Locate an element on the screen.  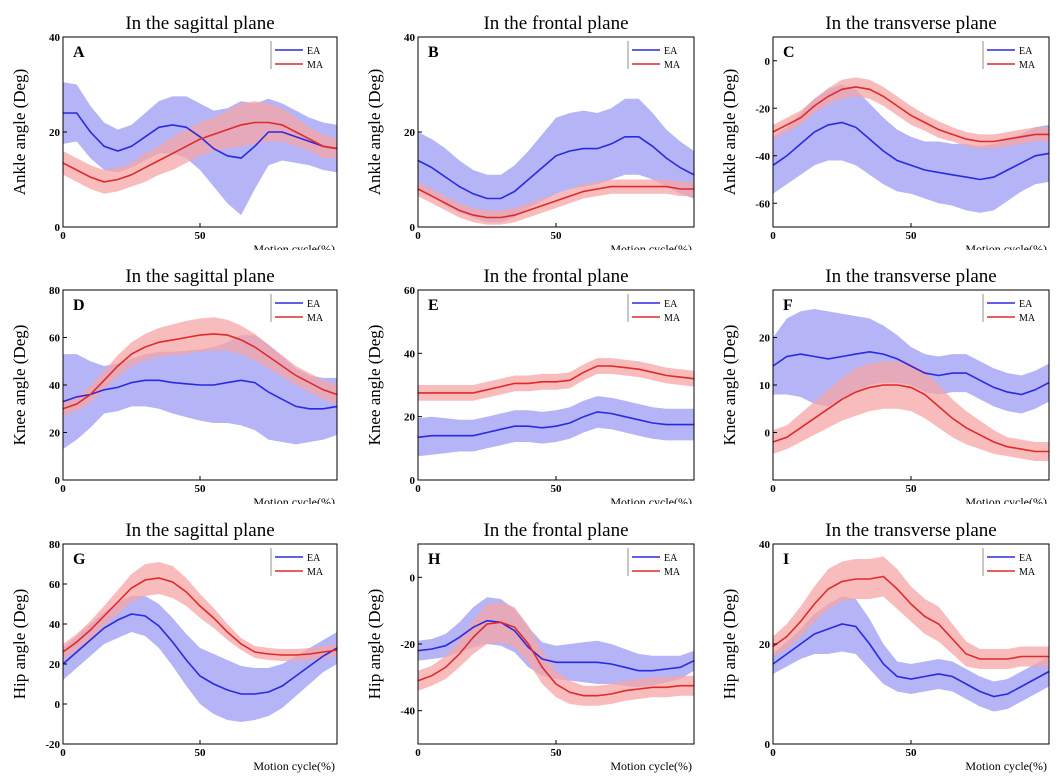
y-tick-label: 10 is located at coordinates (765, 386).